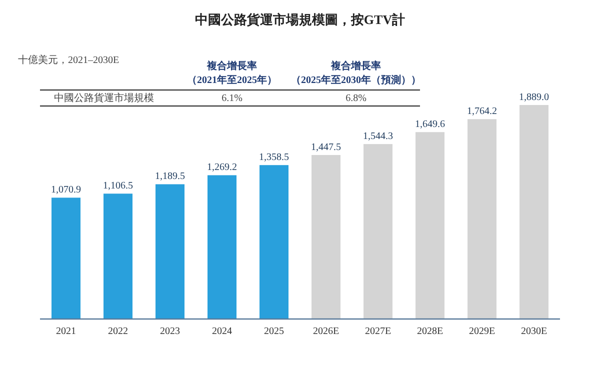 This screenshot has height=377, width=600. Describe the element at coordinates (66, 331) in the screenshot. I see `x-tick-label: 2021` at that location.